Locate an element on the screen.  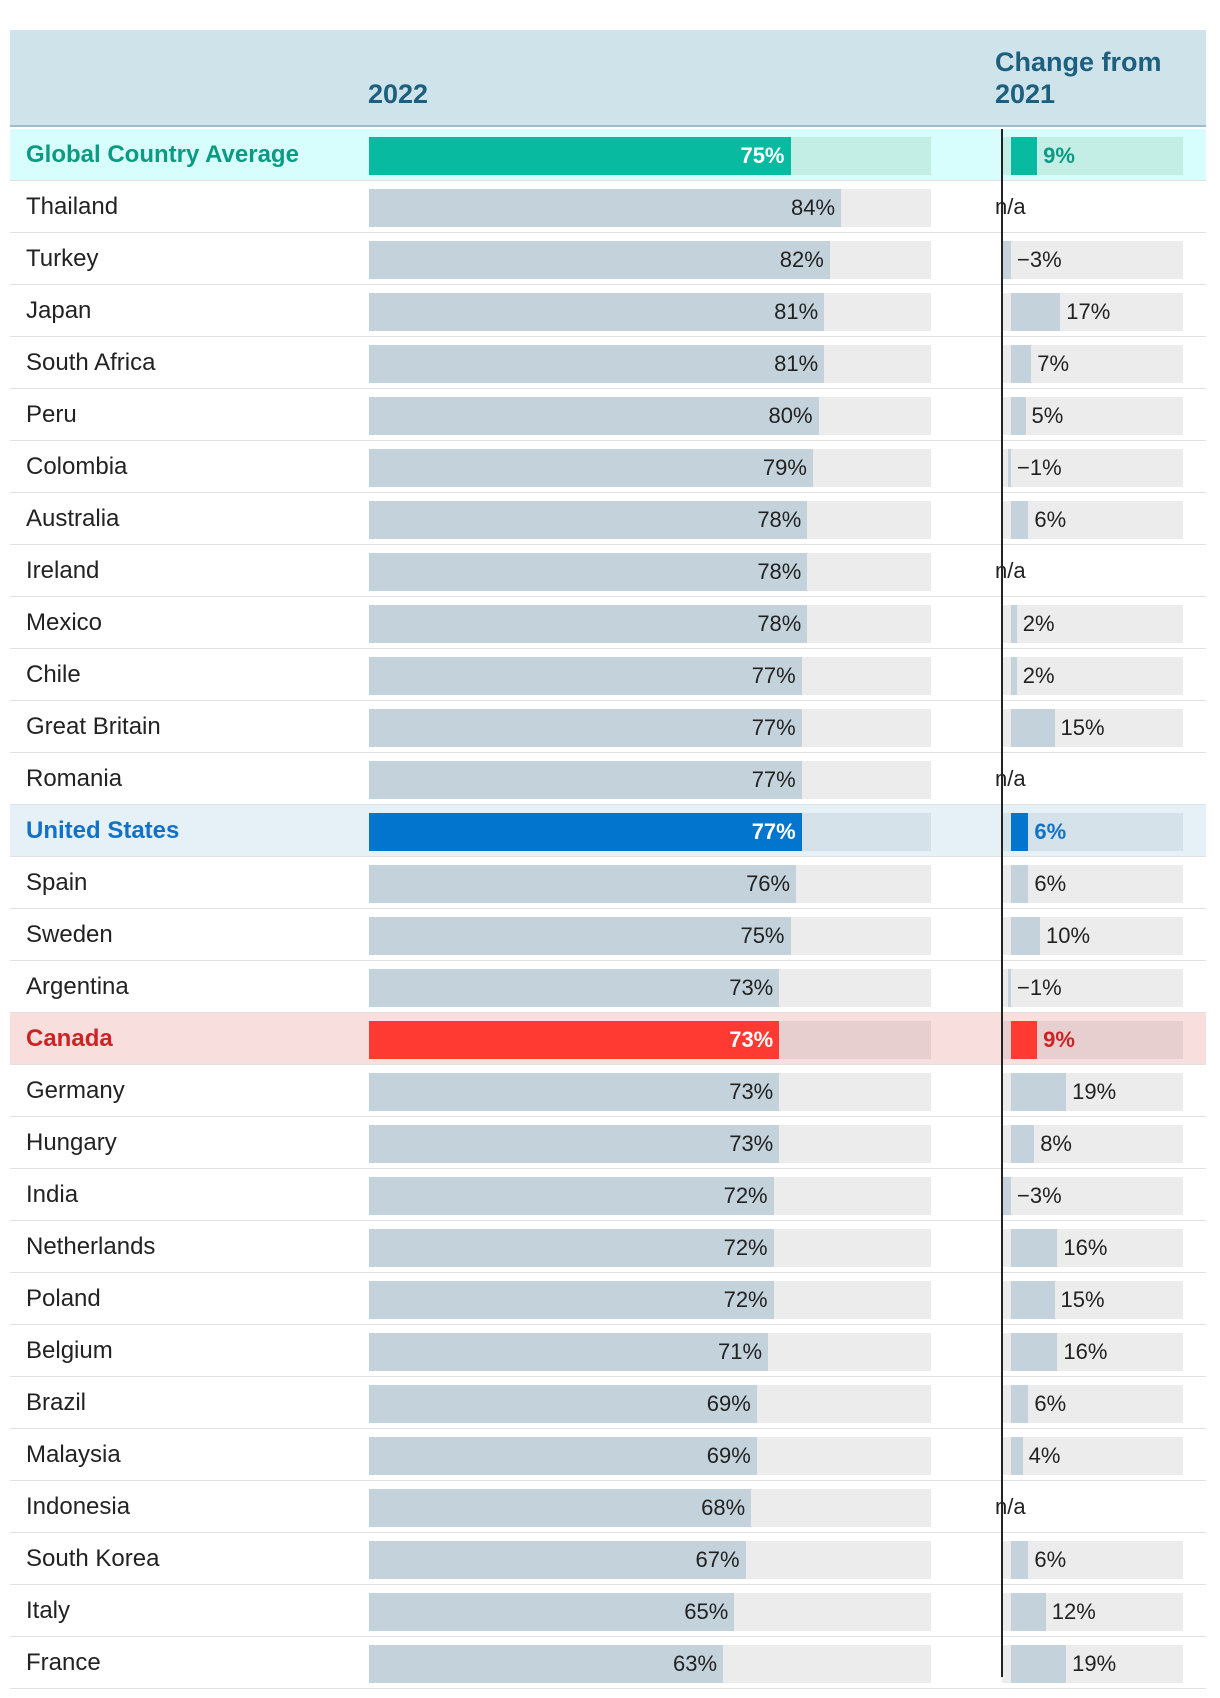
table-row: Chile 77% 2% is located at coordinates (608, 675).